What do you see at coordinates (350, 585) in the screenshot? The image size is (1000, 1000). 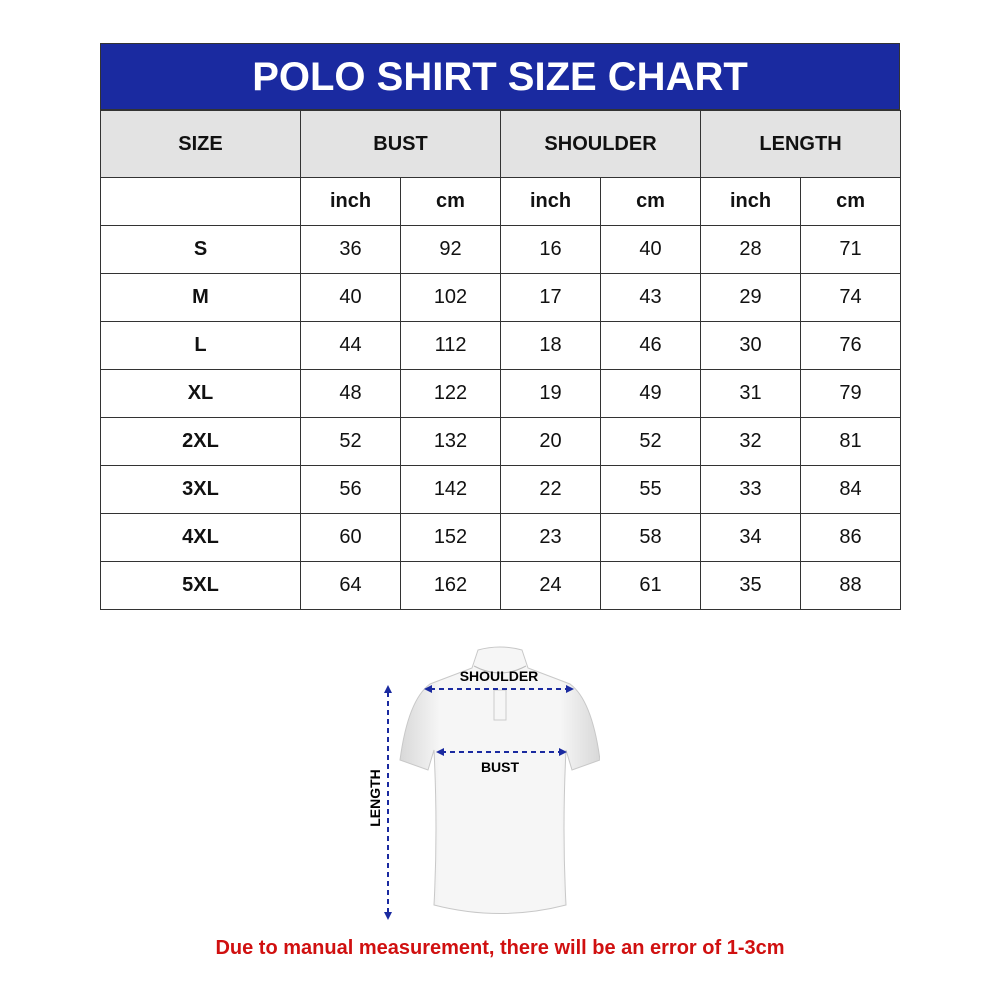 I see `value-cell: 64` at bounding box center [350, 585].